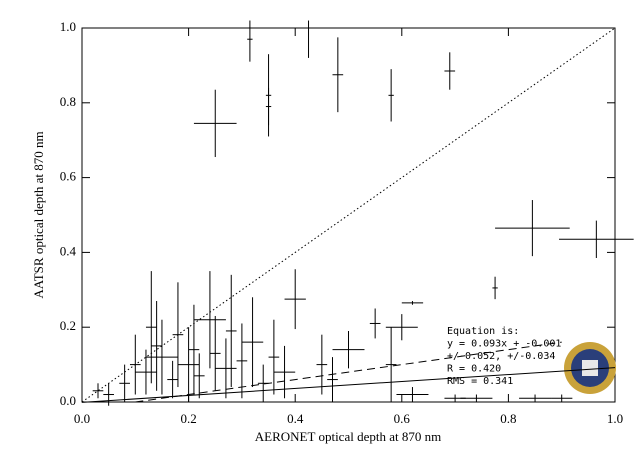 The image size is (640, 457). What do you see at coordinates (295, 418) in the screenshot?
I see `x-tick-label: 0.4` at bounding box center [295, 418].